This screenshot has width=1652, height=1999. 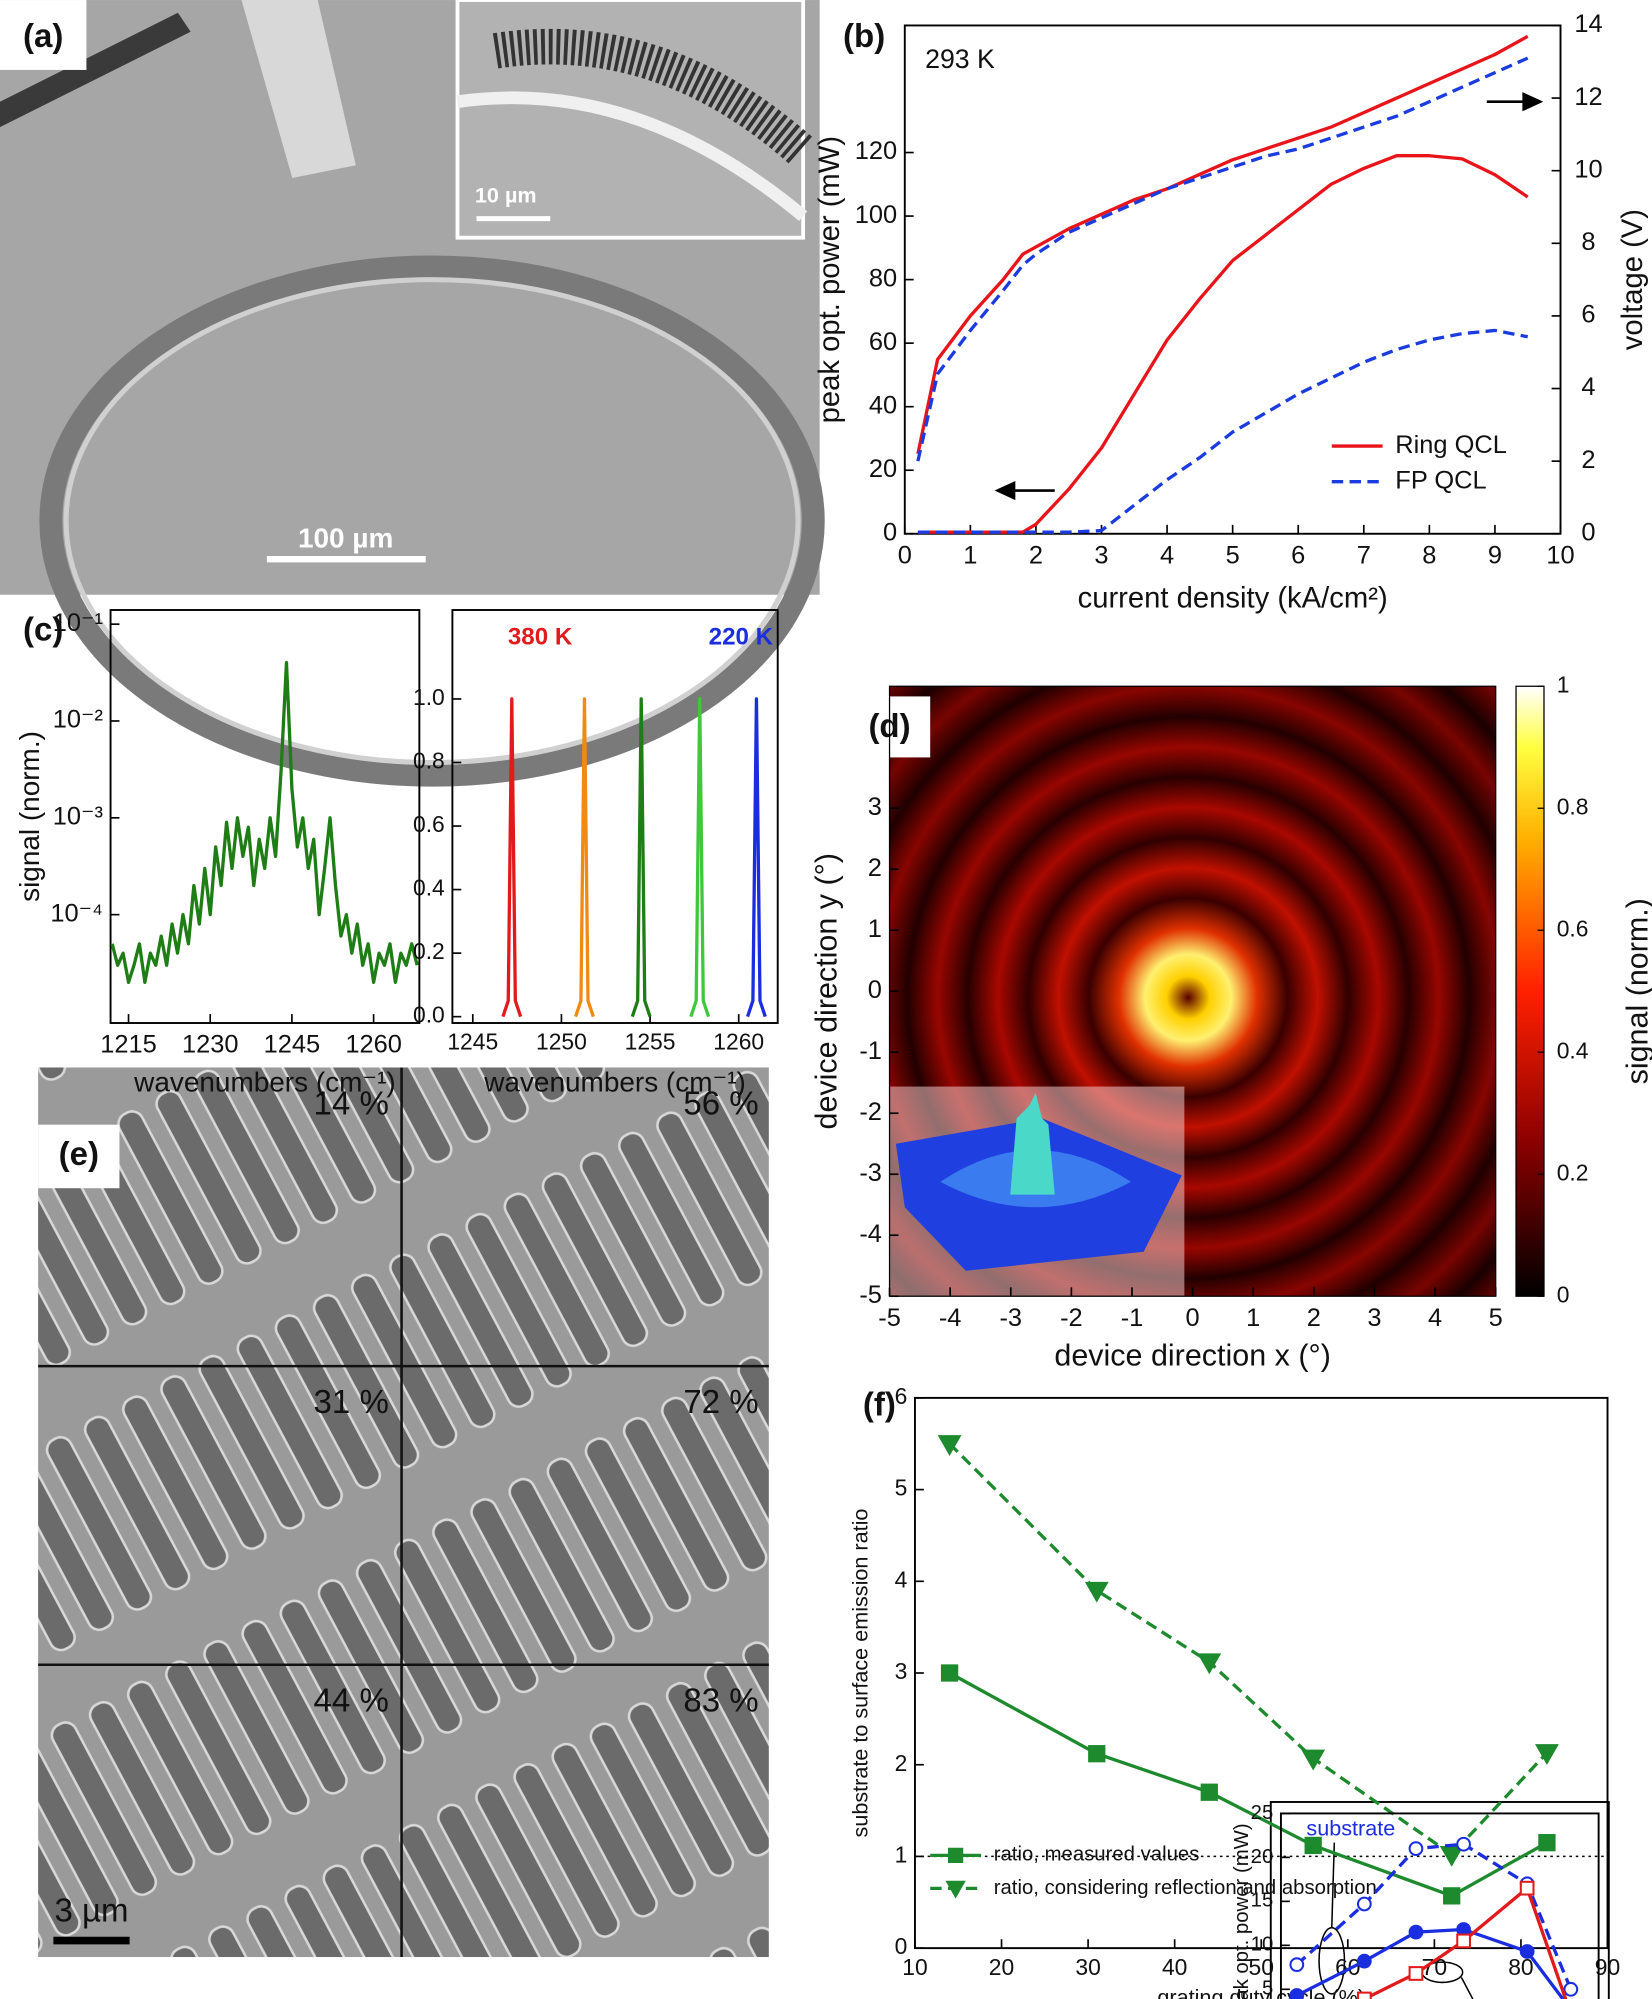 I want to click on y-tick-label: 40, so click(x=883, y=405).